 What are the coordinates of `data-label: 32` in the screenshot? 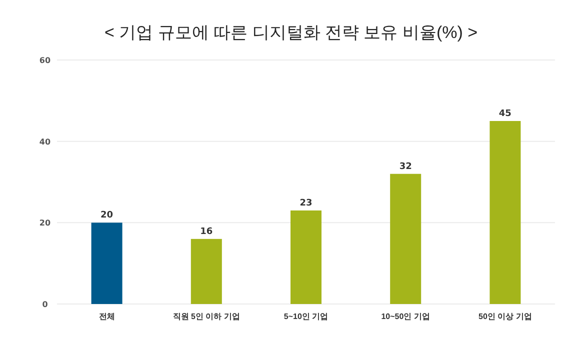 It's located at (405, 167).